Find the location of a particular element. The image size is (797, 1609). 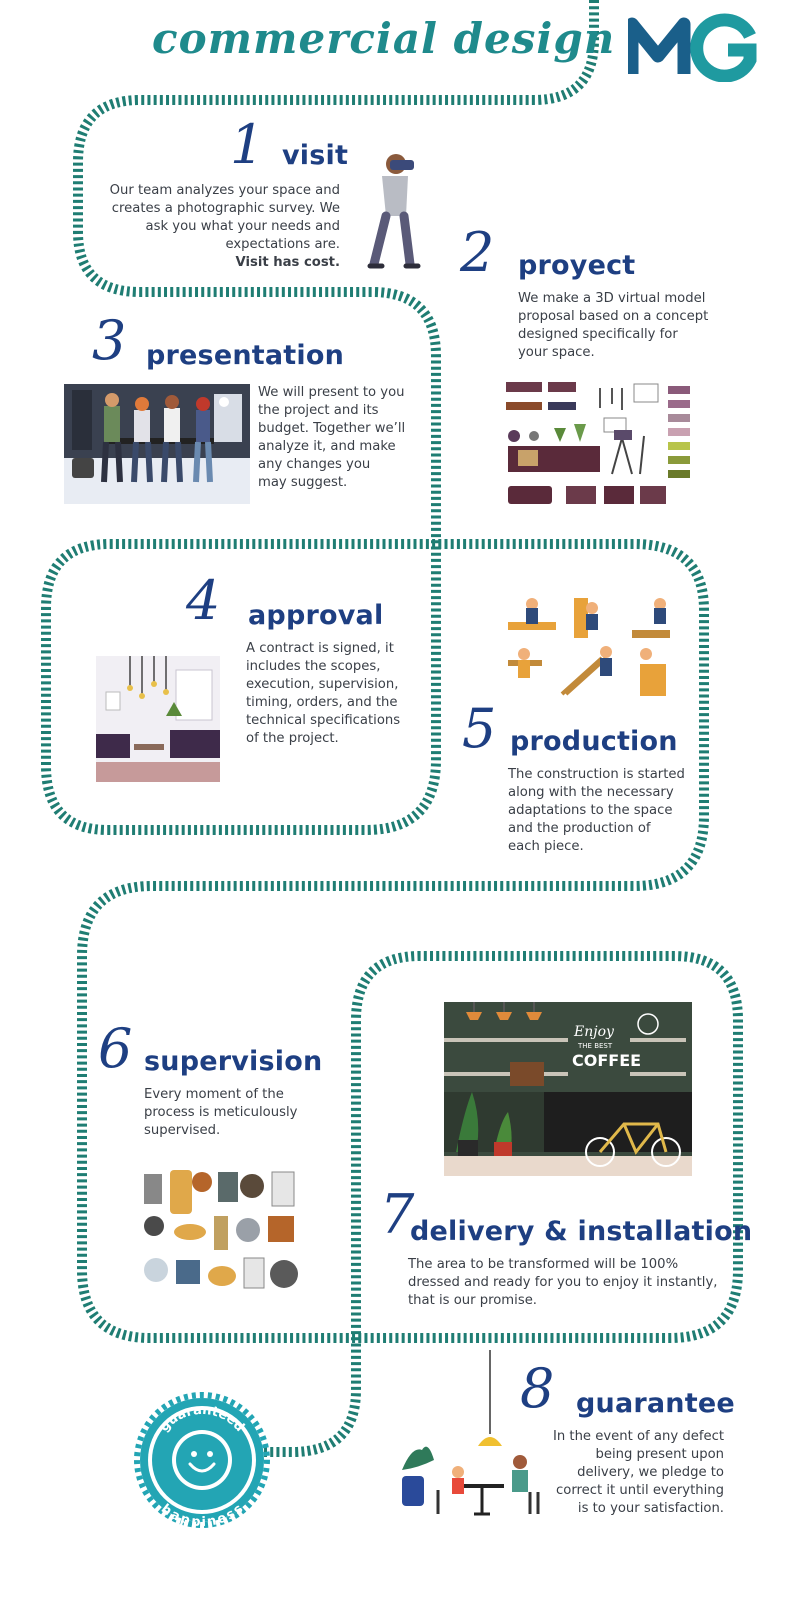

step-2-line: designed specifically for is located at coordinates (598, 334).